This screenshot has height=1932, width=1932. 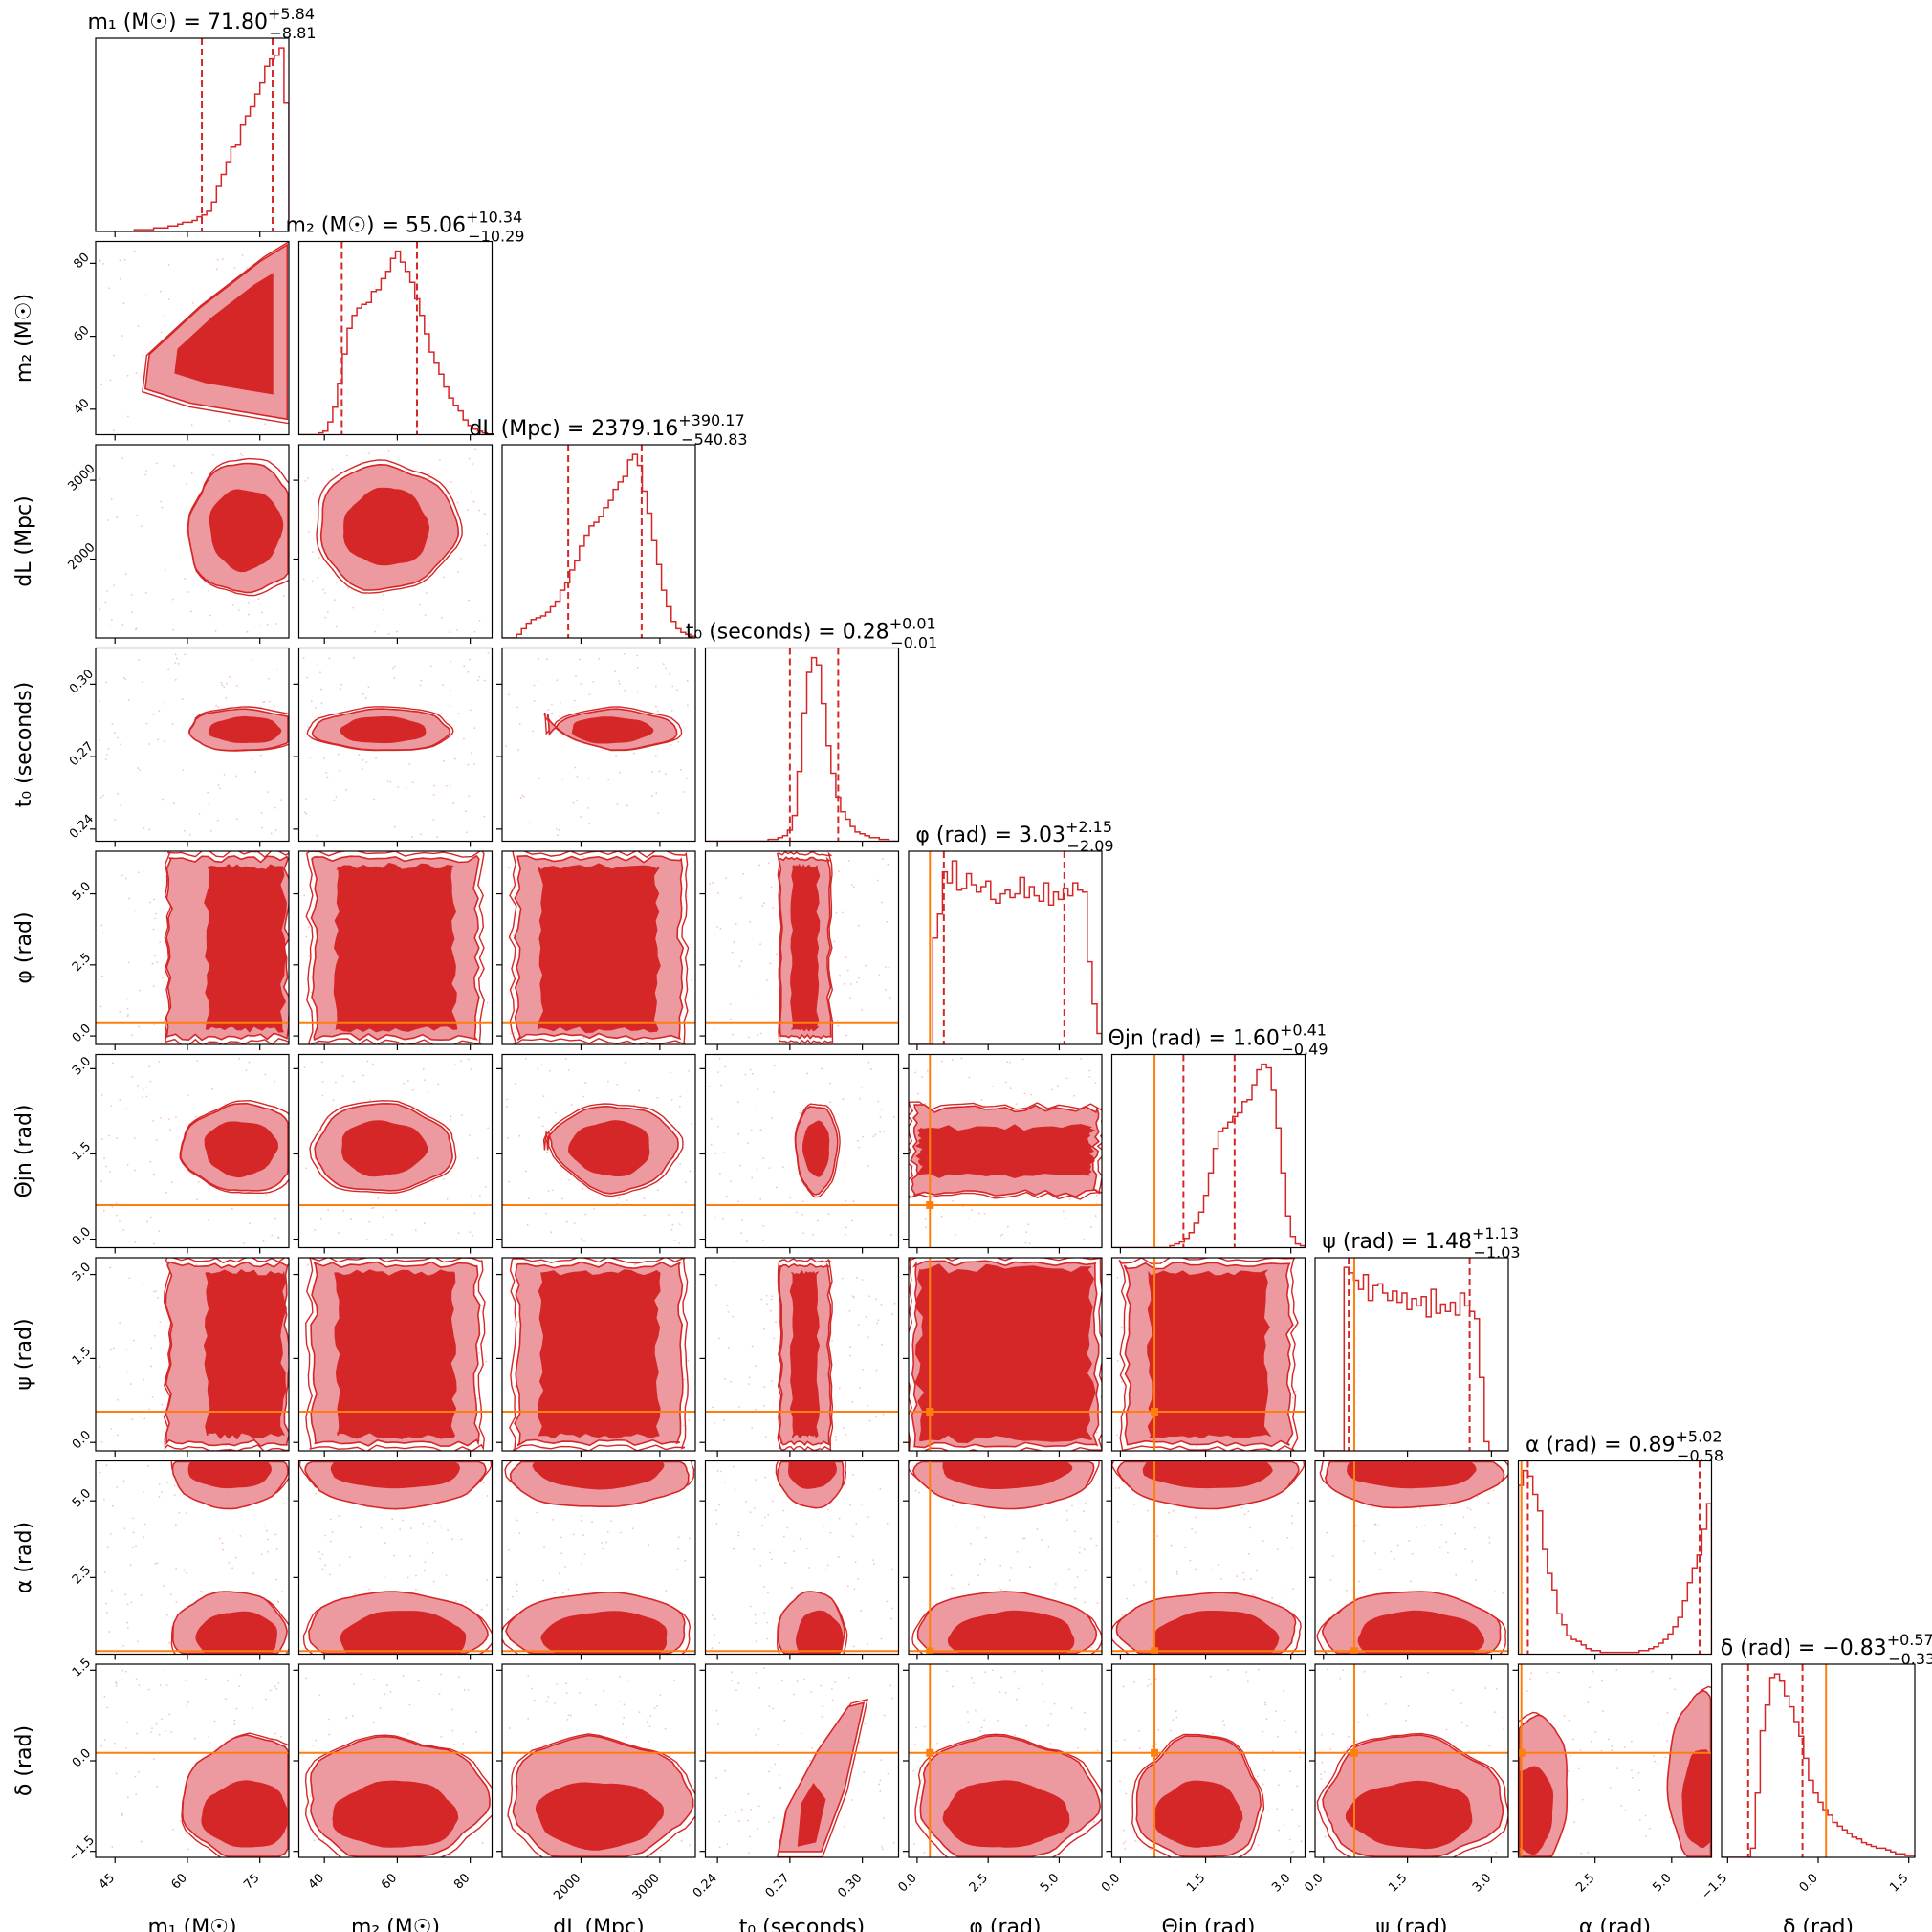 I want to click on y-tick-label: 1.5, so click(x=82, y=1356).